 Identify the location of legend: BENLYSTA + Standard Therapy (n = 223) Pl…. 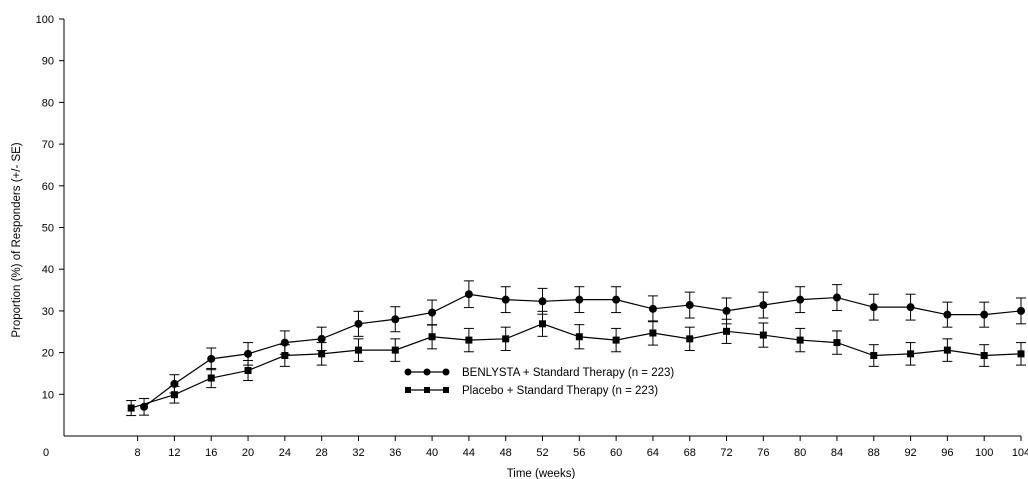
(539, 382).